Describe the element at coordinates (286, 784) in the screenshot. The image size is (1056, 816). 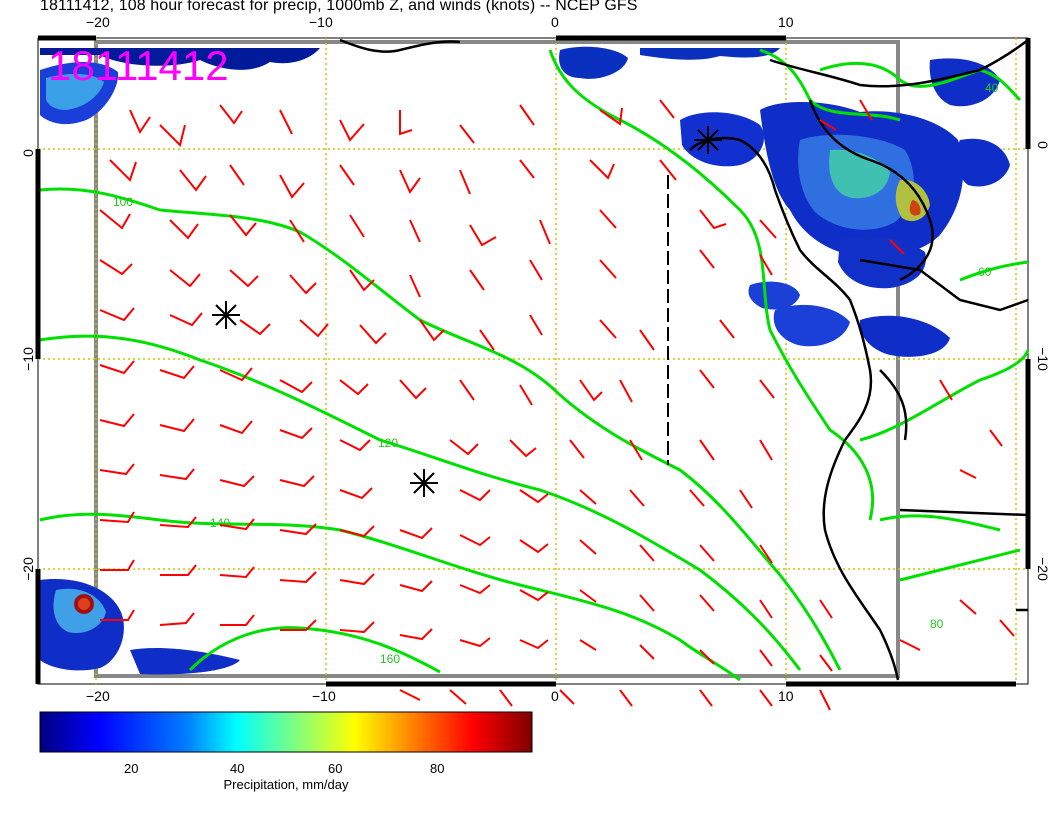
I see `colorbar-label: Precipitation, mm/day` at that location.